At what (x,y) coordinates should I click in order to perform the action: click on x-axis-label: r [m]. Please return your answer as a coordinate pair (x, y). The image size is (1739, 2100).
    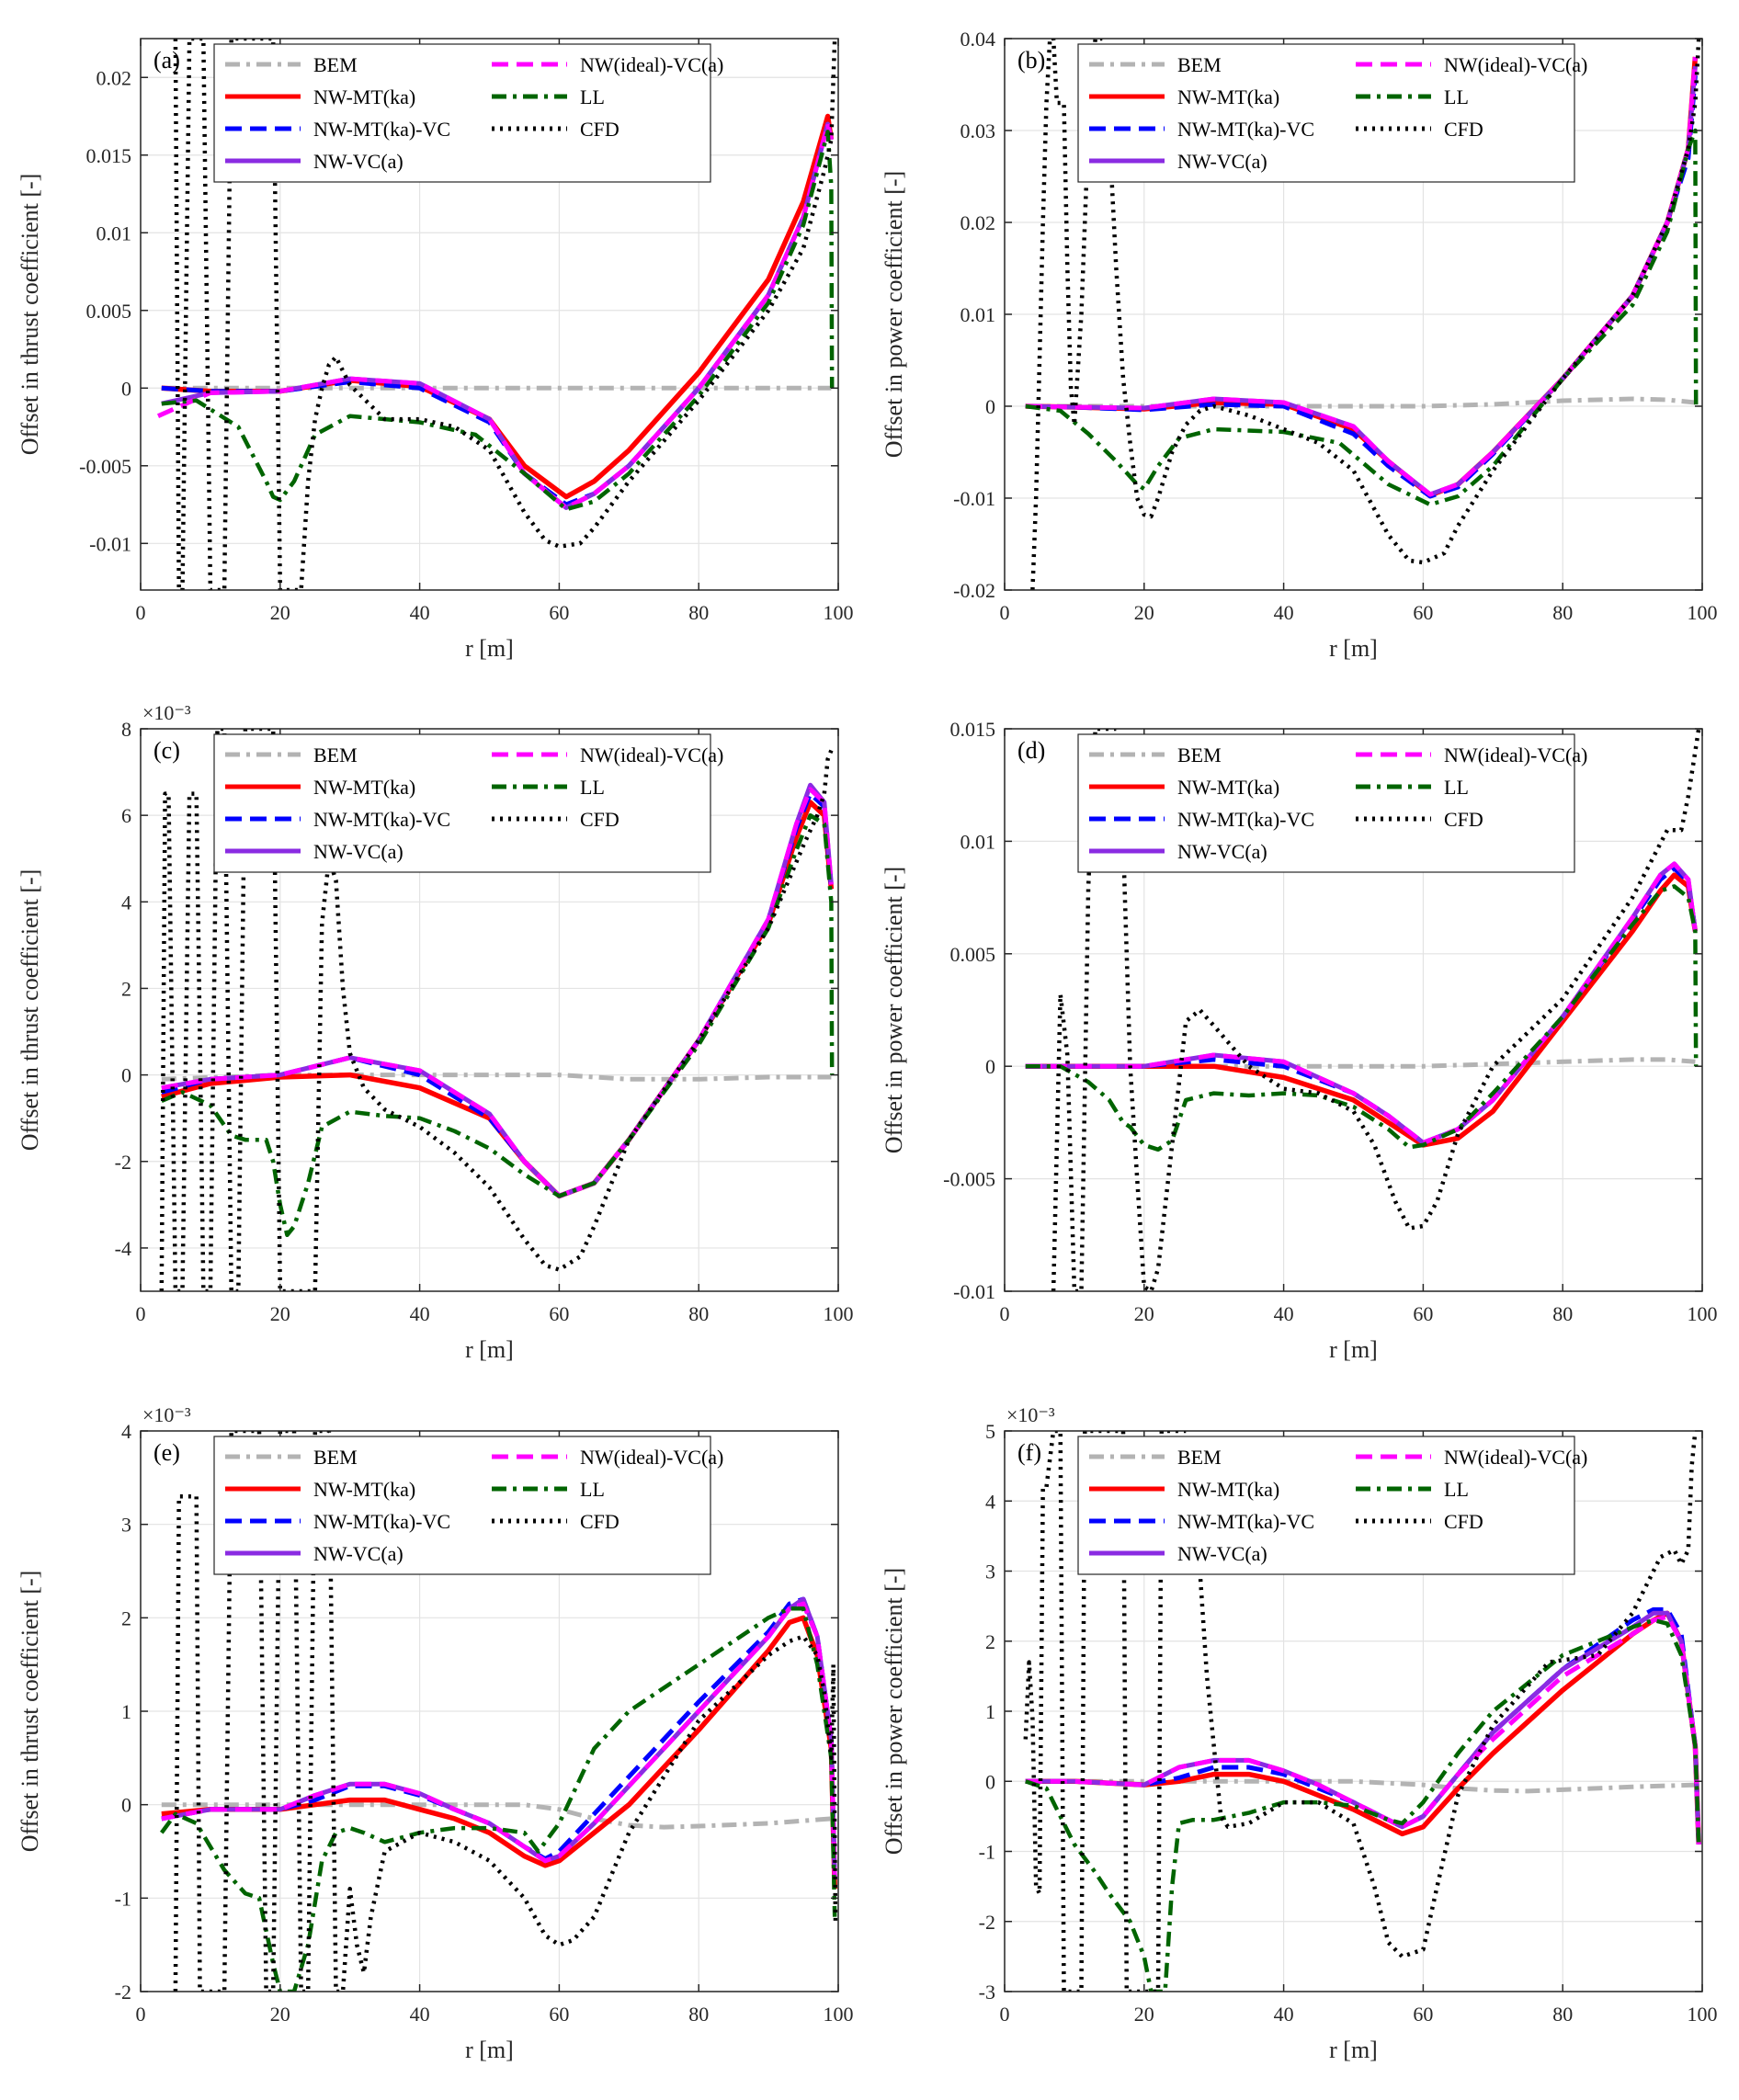
    Looking at the image, I should click on (489, 2050).